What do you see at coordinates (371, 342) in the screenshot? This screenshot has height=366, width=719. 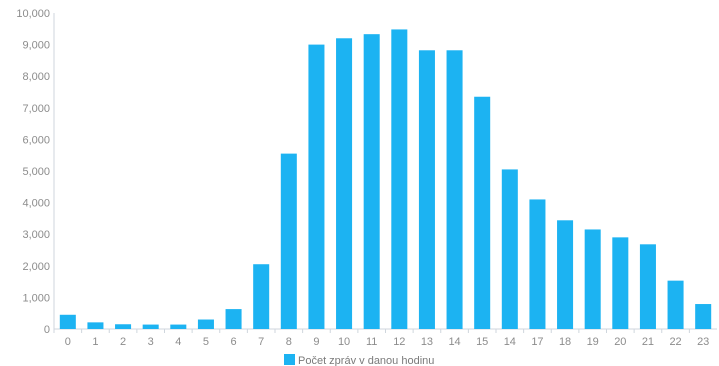 I see `x-tick-label: 11` at bounding box center [371, 342].